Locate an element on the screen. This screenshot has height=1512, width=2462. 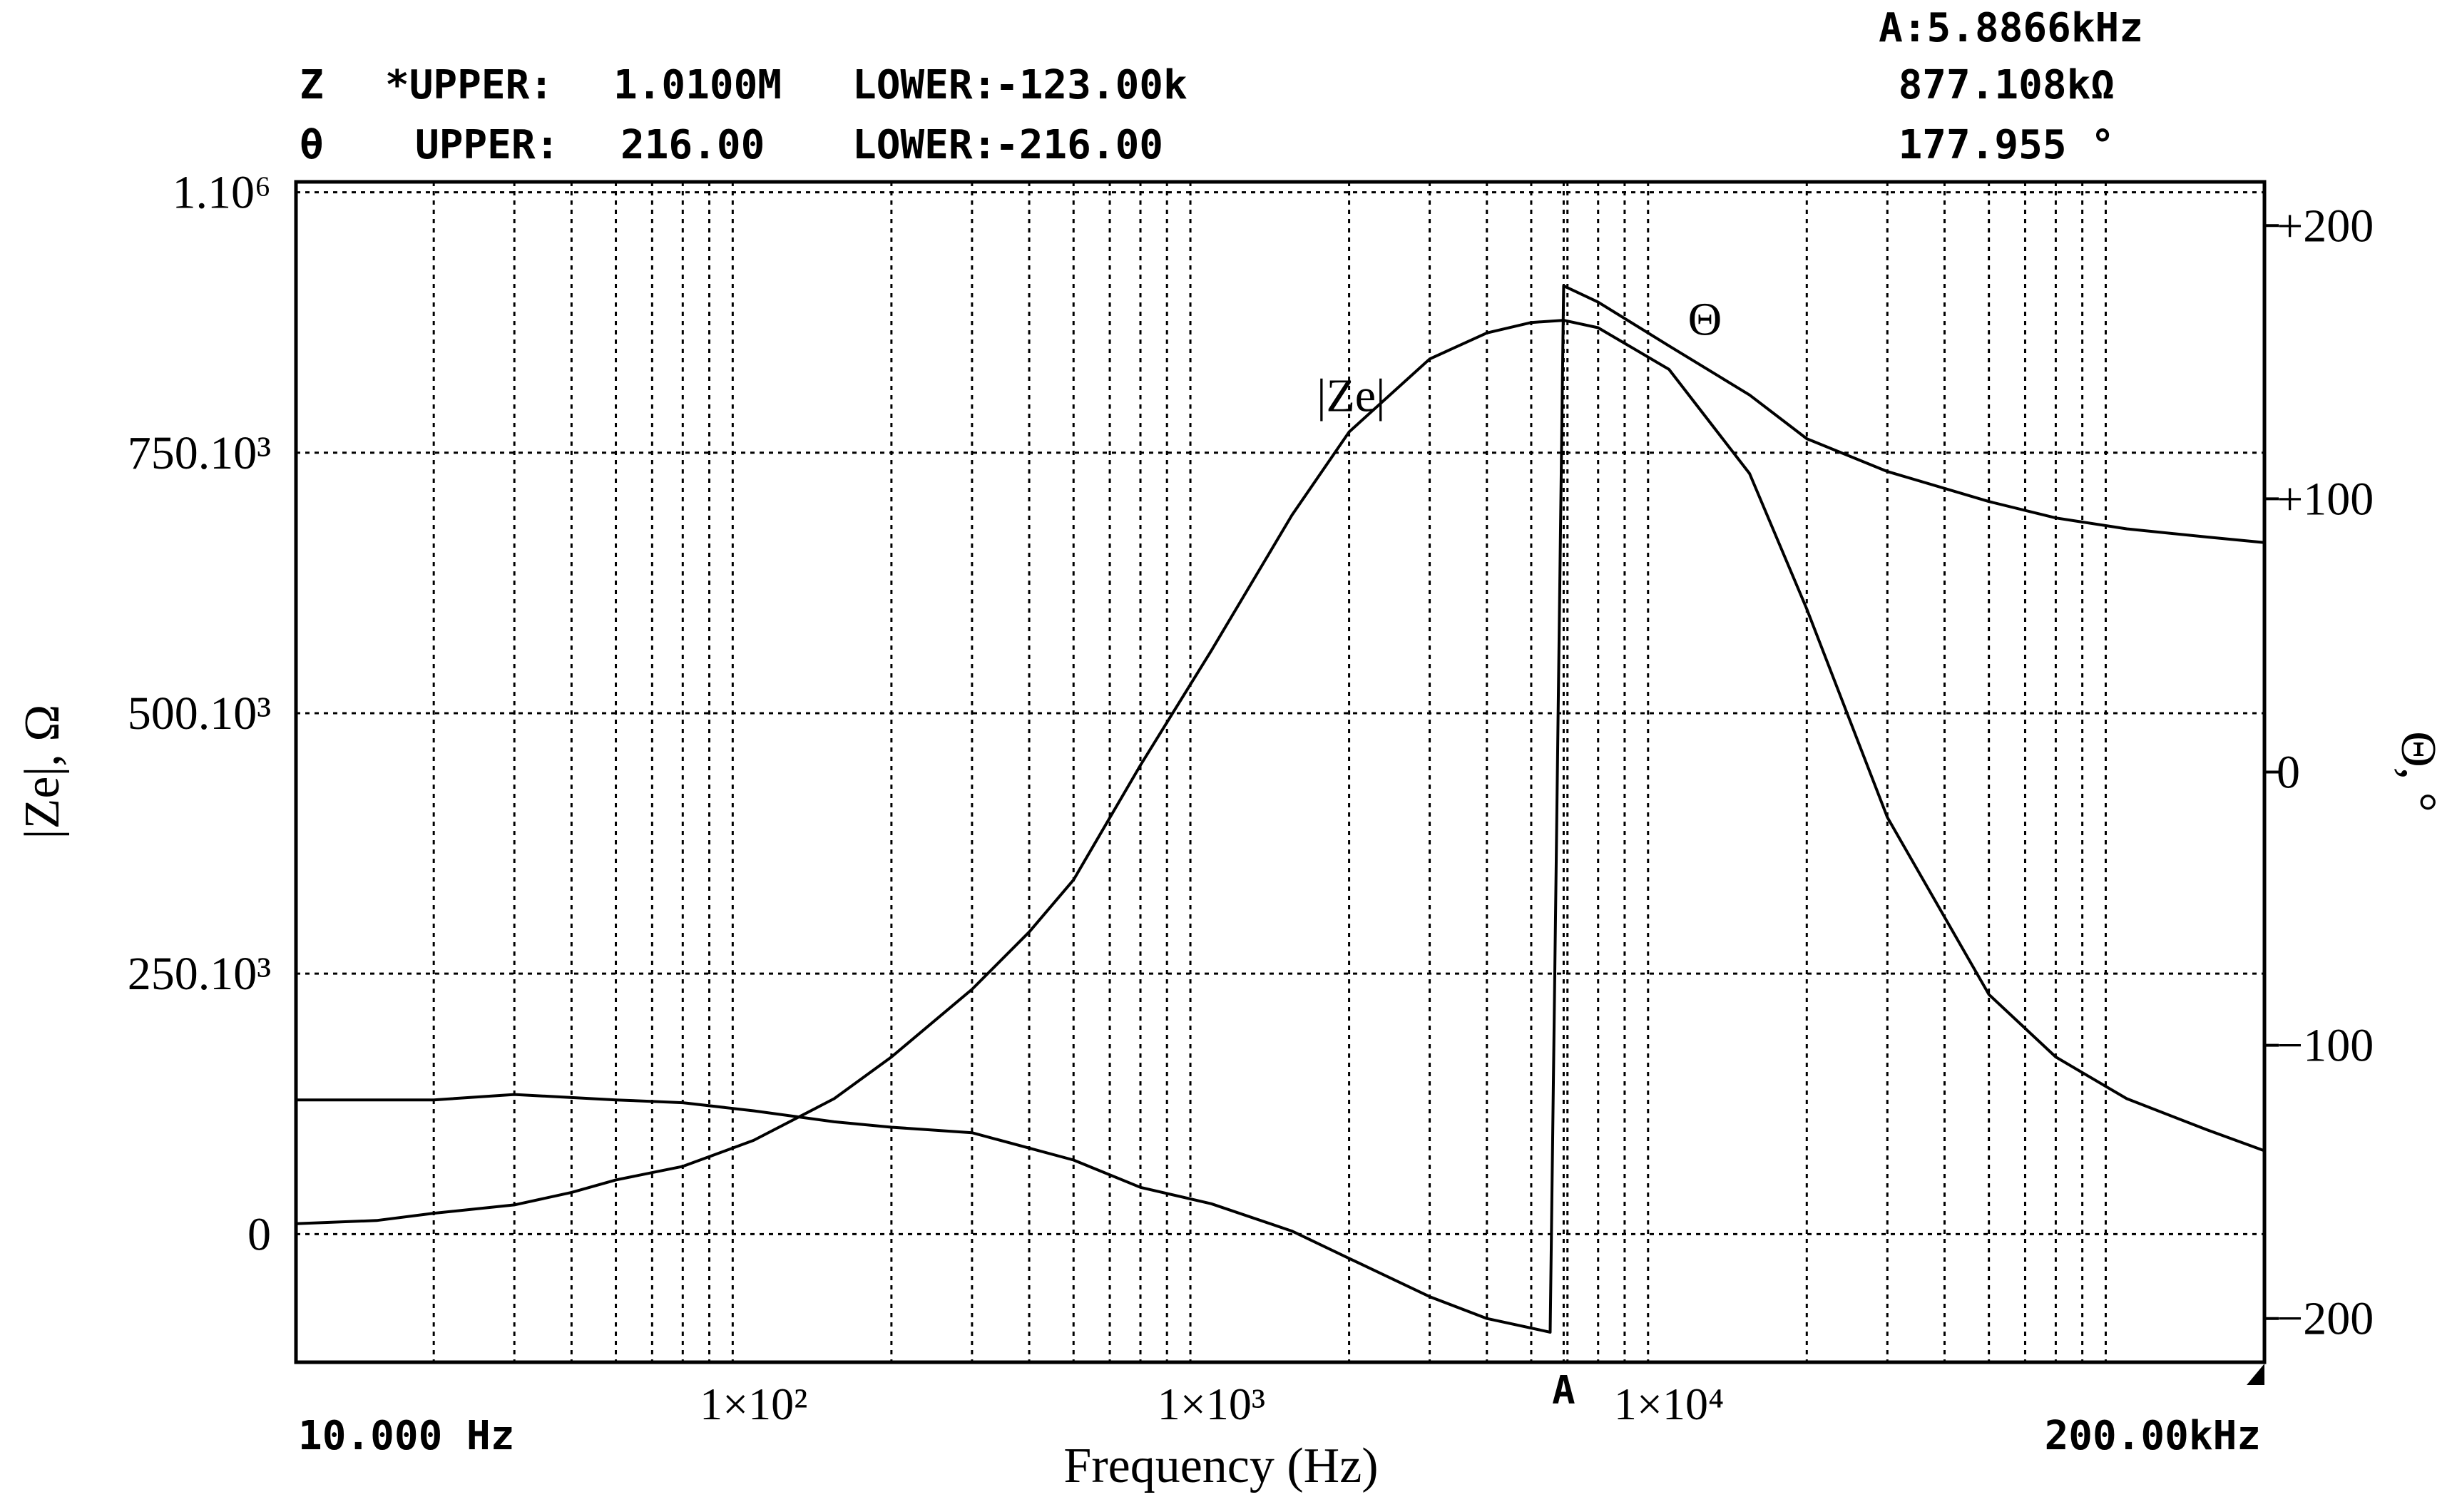
theta-lower-value: -216.00 is located at coordinates (1079, 145).